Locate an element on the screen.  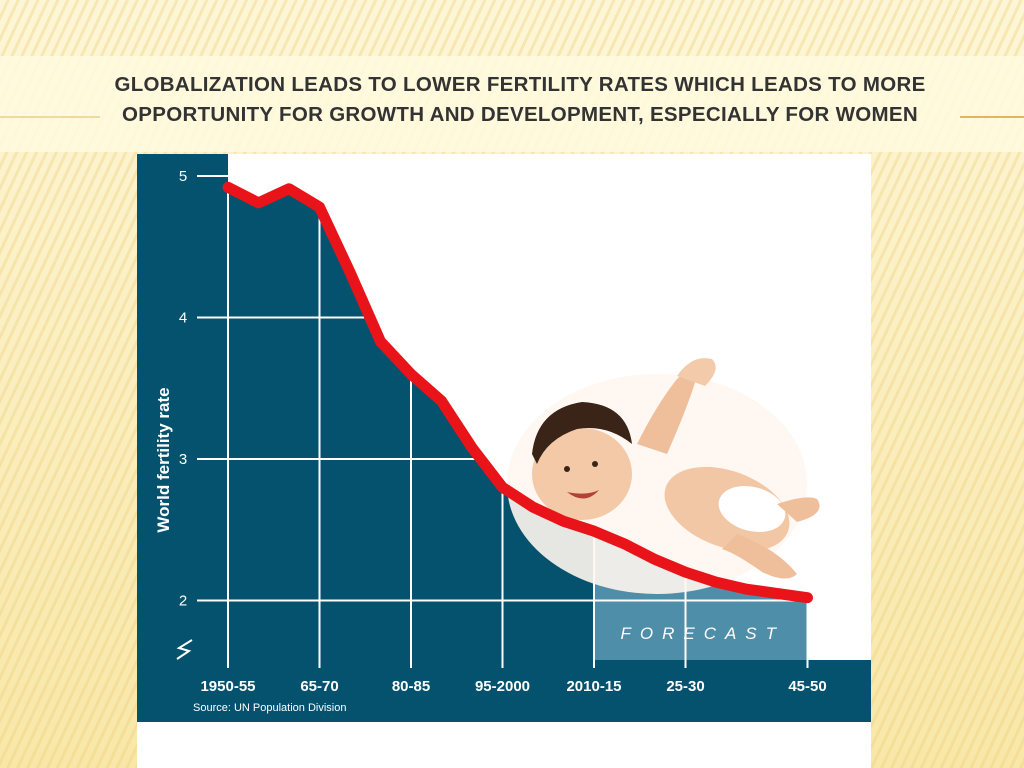
baby-hand is located at coordinates (696, 372).